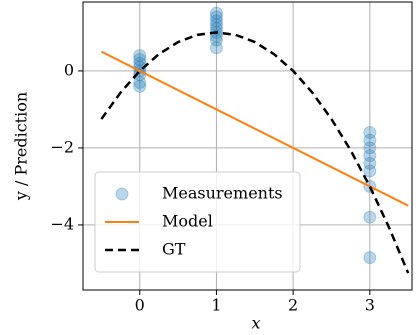 This screenshot has height=335, width=420. What do you see at coordinates (122, 194) in the screenshot?
I see `legend-marker` at bounding box center [122, 194].